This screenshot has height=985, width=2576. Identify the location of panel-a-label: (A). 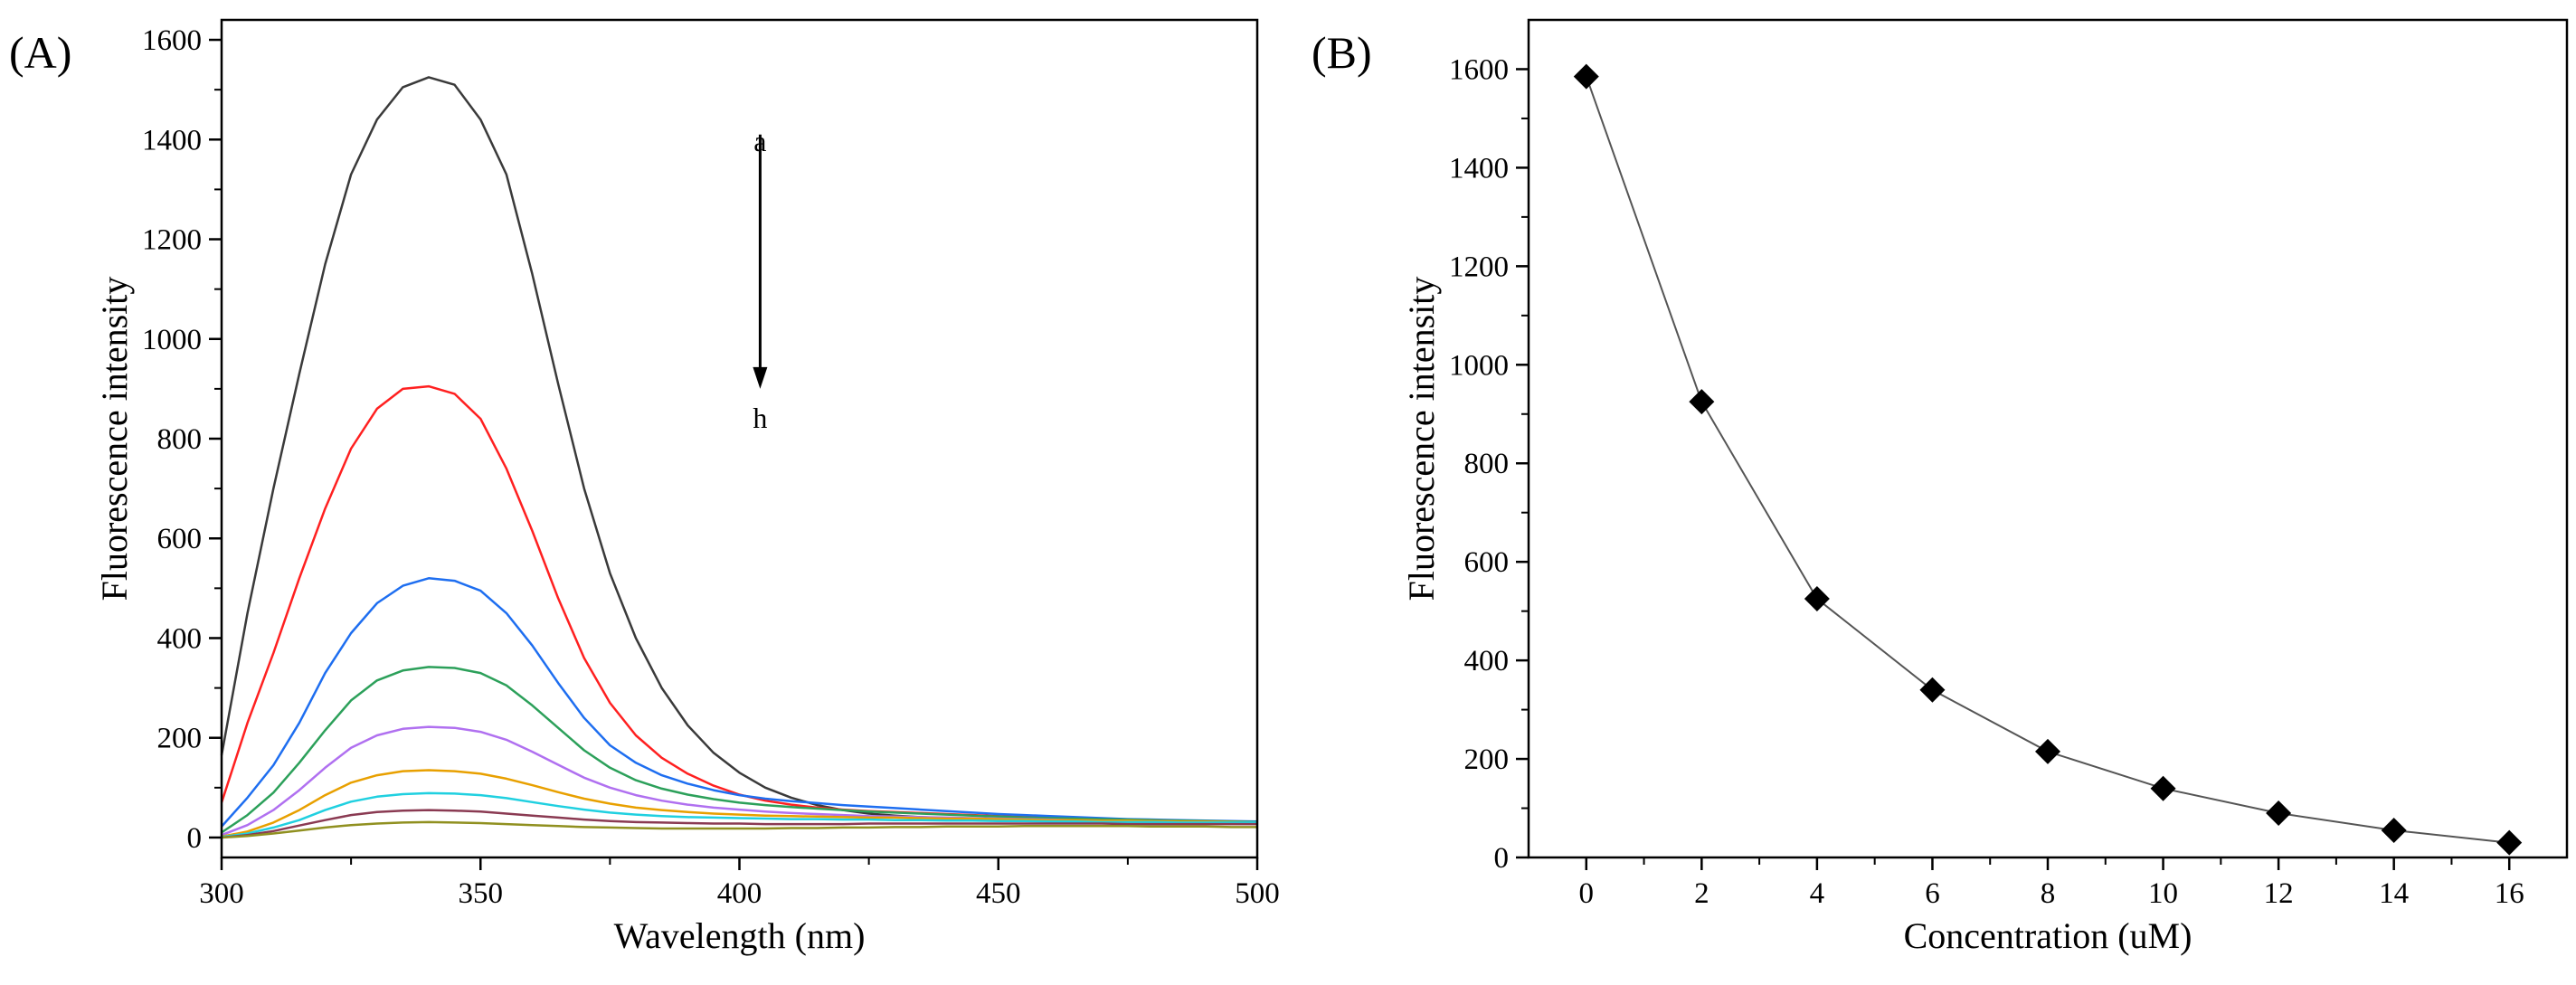
(40, 52).